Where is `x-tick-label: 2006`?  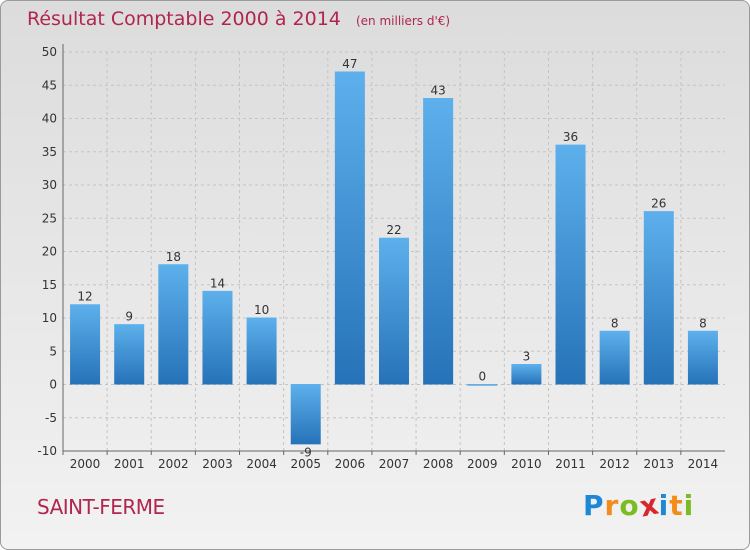 x-tick-label: 2006 is located at coordinates (350, 464).